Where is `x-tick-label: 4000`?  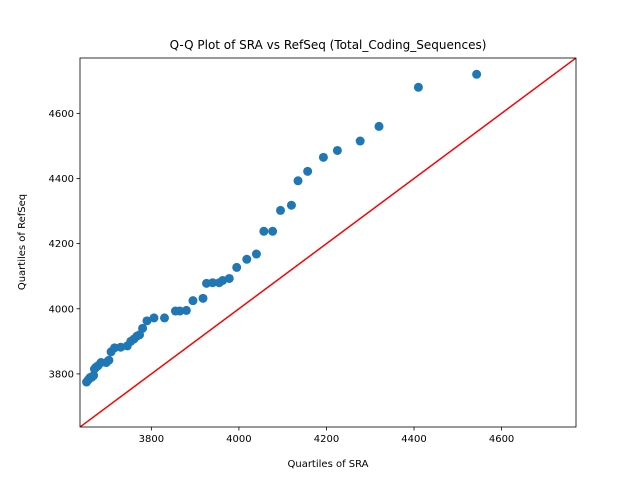
x-tick-label: 4000 is located at coordinates (238, 439).